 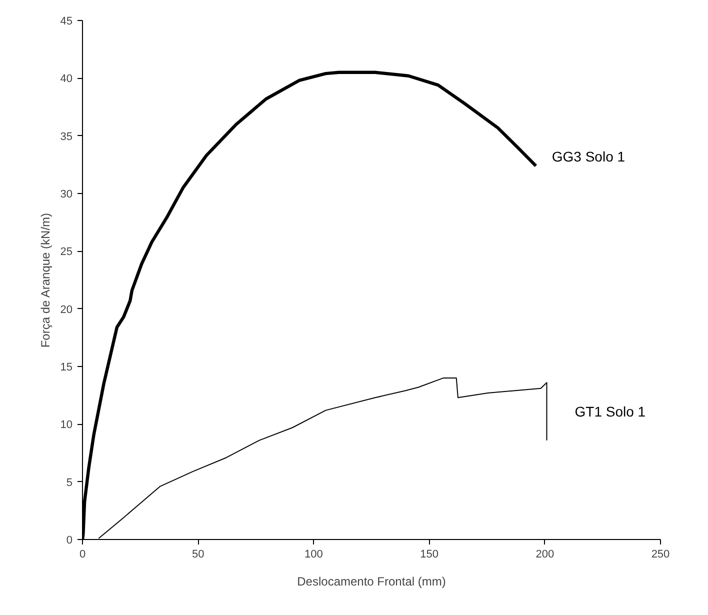 What do you see at coordinates (610, 411) in the screenshot?
I see `series-label: GT1 Solo 1` at bounding box center [610, 411].